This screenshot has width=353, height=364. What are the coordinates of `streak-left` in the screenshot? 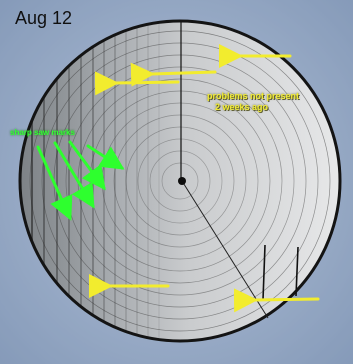 It's located at (264, 272).